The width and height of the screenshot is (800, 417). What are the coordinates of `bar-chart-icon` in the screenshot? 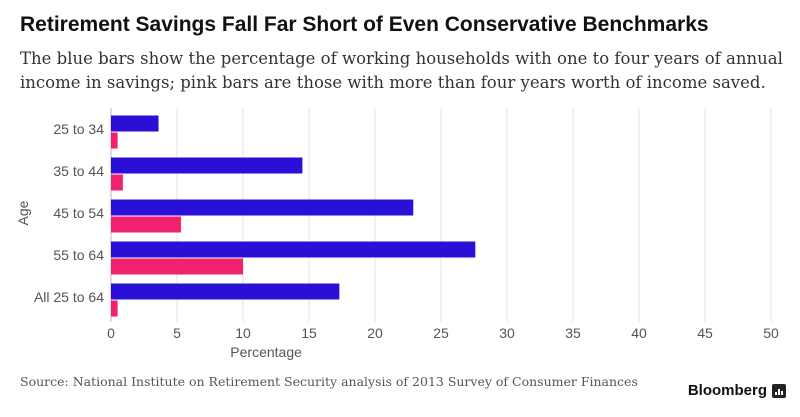 It's located at (779, 390).